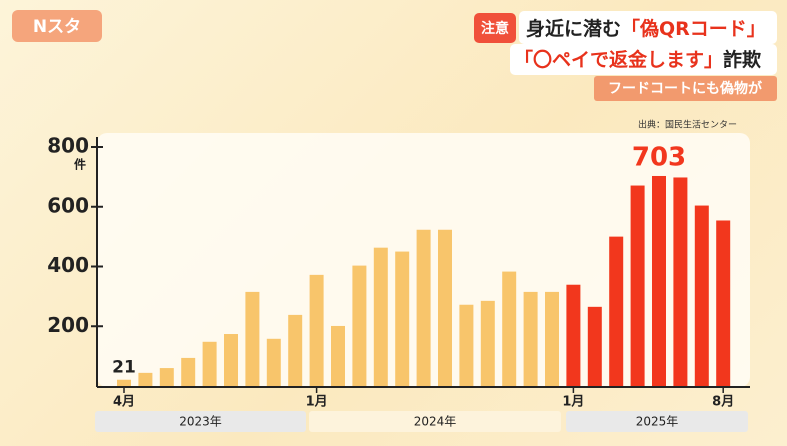 The height and width of the screenshot is (446, 787). What do you see at coordinates (68, 205) in the screenshot?
I see `y-tick-label: 600` at bounding box center [68, 205].